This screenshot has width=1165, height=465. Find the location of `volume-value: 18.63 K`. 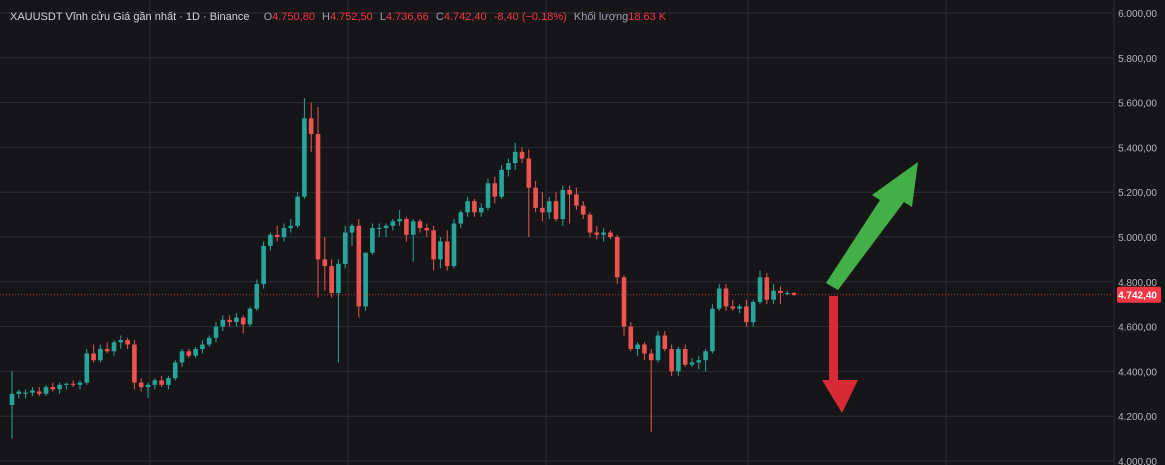

volume-value: 18.63 K is located at coordinates (647, 17).